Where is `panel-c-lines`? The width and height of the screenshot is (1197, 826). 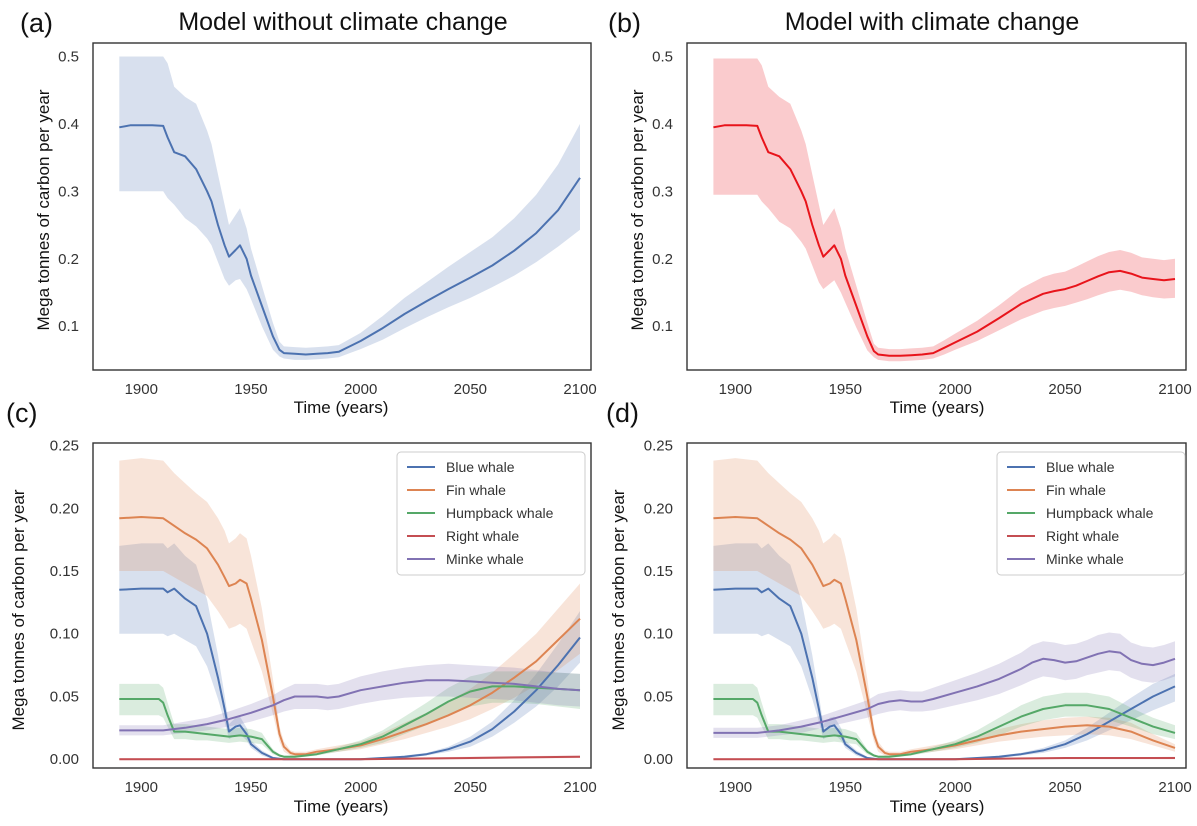
panel-c-lines is located at coordinates (350, 638).